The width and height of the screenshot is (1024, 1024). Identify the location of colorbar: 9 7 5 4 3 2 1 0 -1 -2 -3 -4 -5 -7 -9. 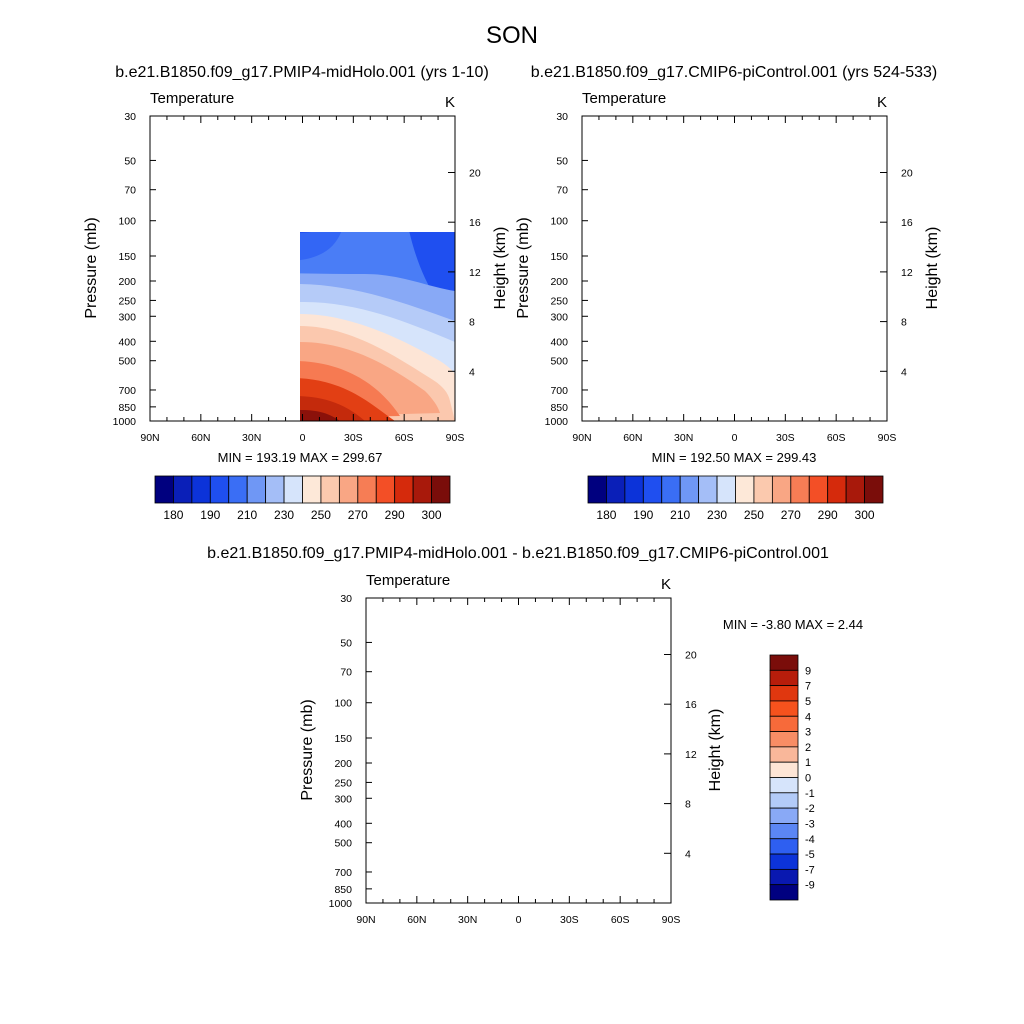
(792, 777).